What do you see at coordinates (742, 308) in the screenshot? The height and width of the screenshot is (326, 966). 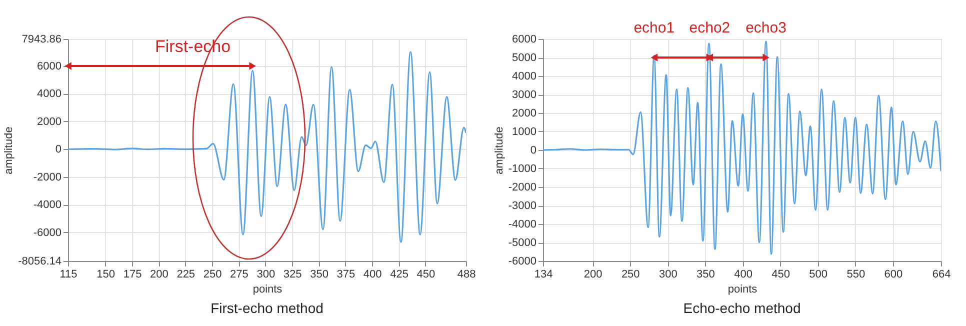 I see `text: Echo-echo method` at bounding box center [742, 308].